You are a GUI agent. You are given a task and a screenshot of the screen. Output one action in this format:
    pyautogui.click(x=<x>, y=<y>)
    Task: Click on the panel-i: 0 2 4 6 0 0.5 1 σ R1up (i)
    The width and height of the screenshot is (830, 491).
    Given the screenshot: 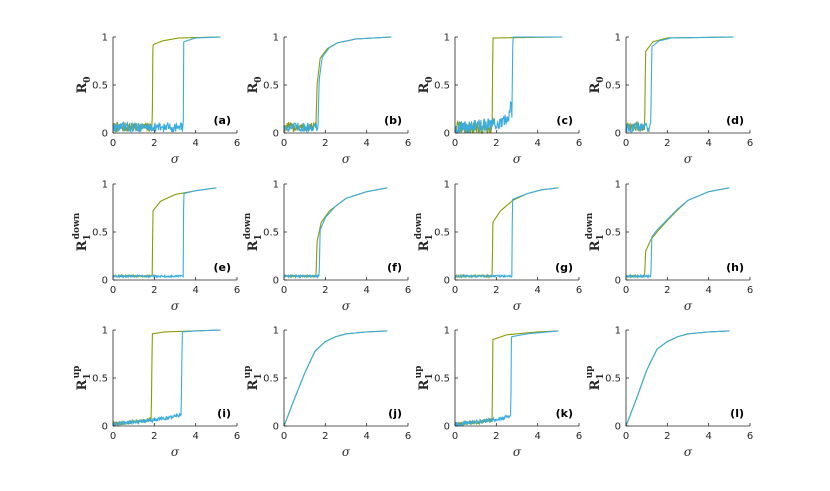 What is the action you would take?
    pyautogui.click(x=156, y=393)
    